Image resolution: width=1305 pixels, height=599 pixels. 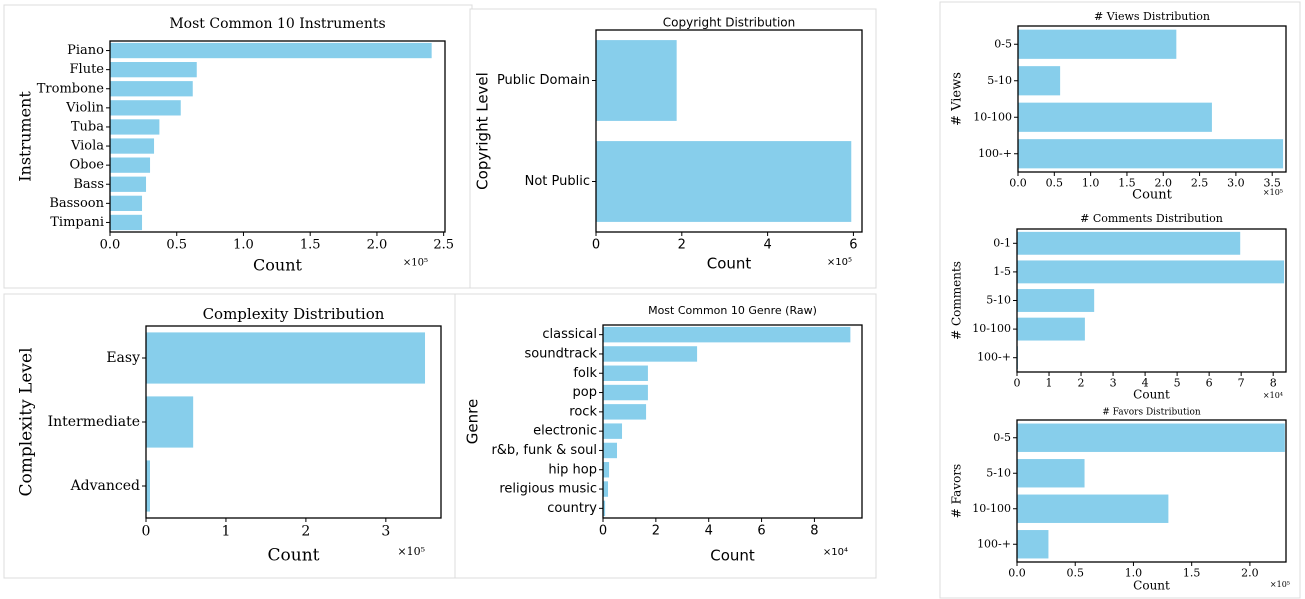 What do you see at coordinates (1091, 183) in the screenshot?
I see `x-tick-label: 1.0` at bounding box center [1091, 183].